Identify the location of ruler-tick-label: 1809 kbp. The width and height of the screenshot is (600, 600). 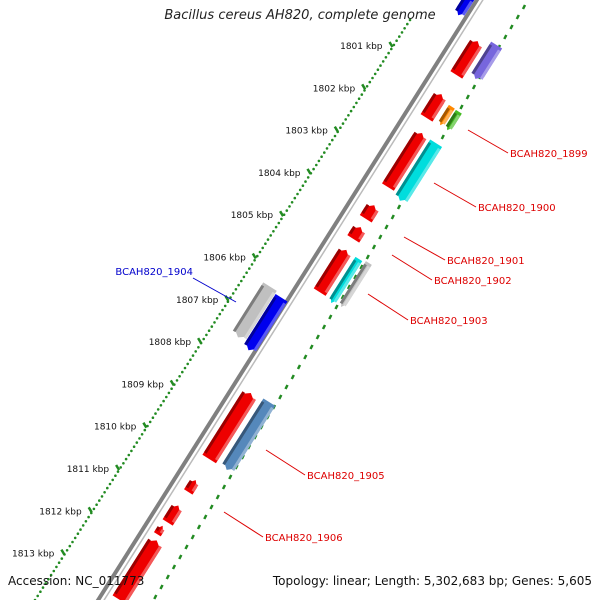
(142, 385).